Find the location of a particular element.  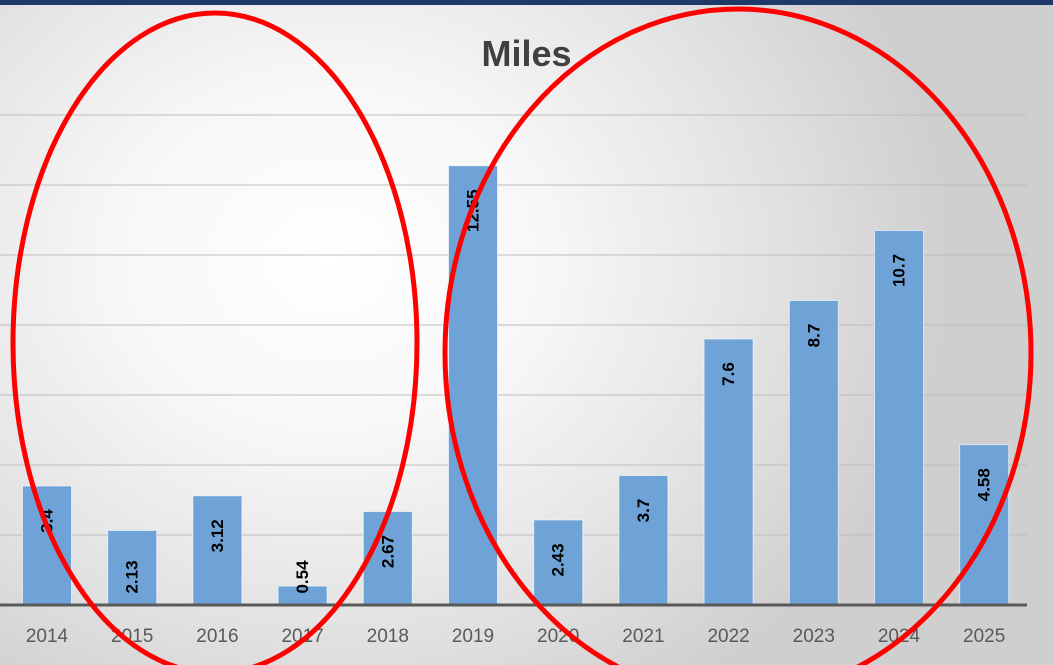

data-label-2020: 2.43 is located at coordinates (558, 559).